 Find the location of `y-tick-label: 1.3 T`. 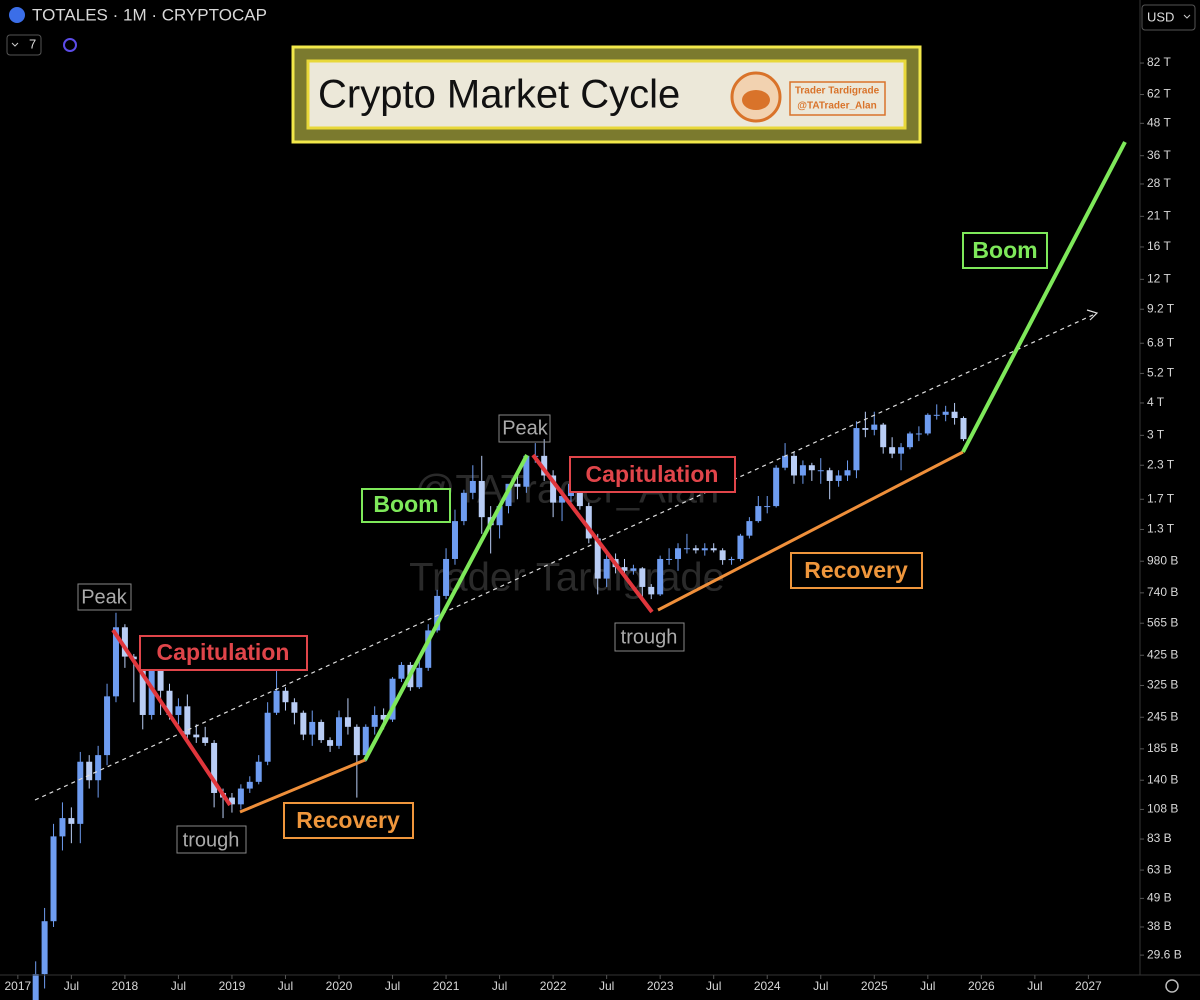

y-tick-label: 1.3 T is located at coordinates (1161, 529).